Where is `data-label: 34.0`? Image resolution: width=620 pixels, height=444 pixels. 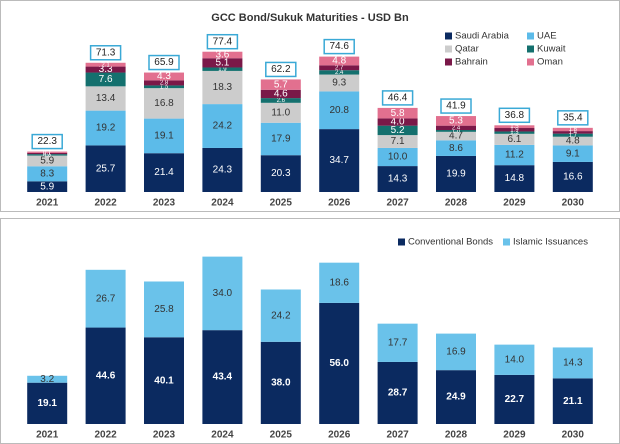
data-label: 34.0 is located at coordinates (223, 293).